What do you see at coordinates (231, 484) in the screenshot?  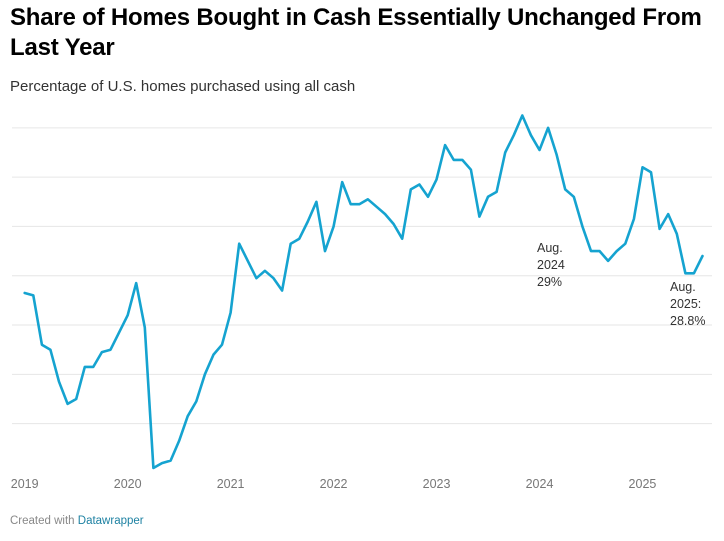 I see `x-tick-label: 2021` at bounding box center [231, 484].